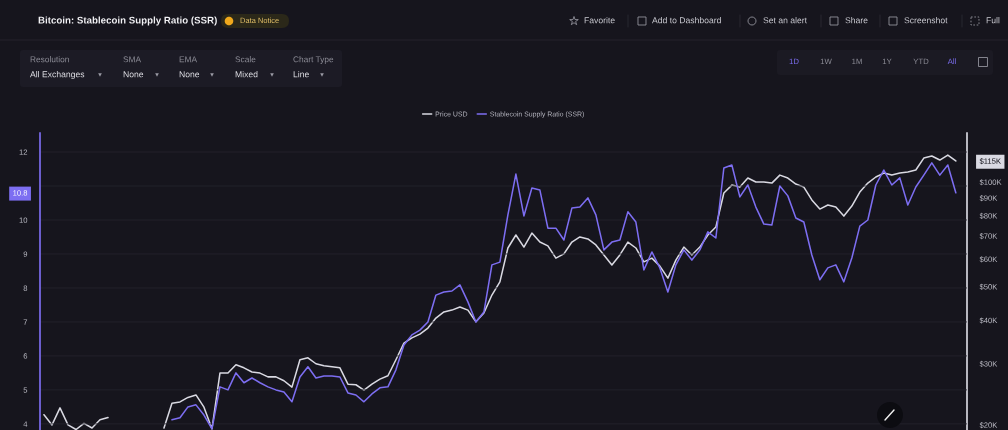  Describe the element at coordinates (57, 75) in the screenshot. I see `text: All Exchanges` at that location.